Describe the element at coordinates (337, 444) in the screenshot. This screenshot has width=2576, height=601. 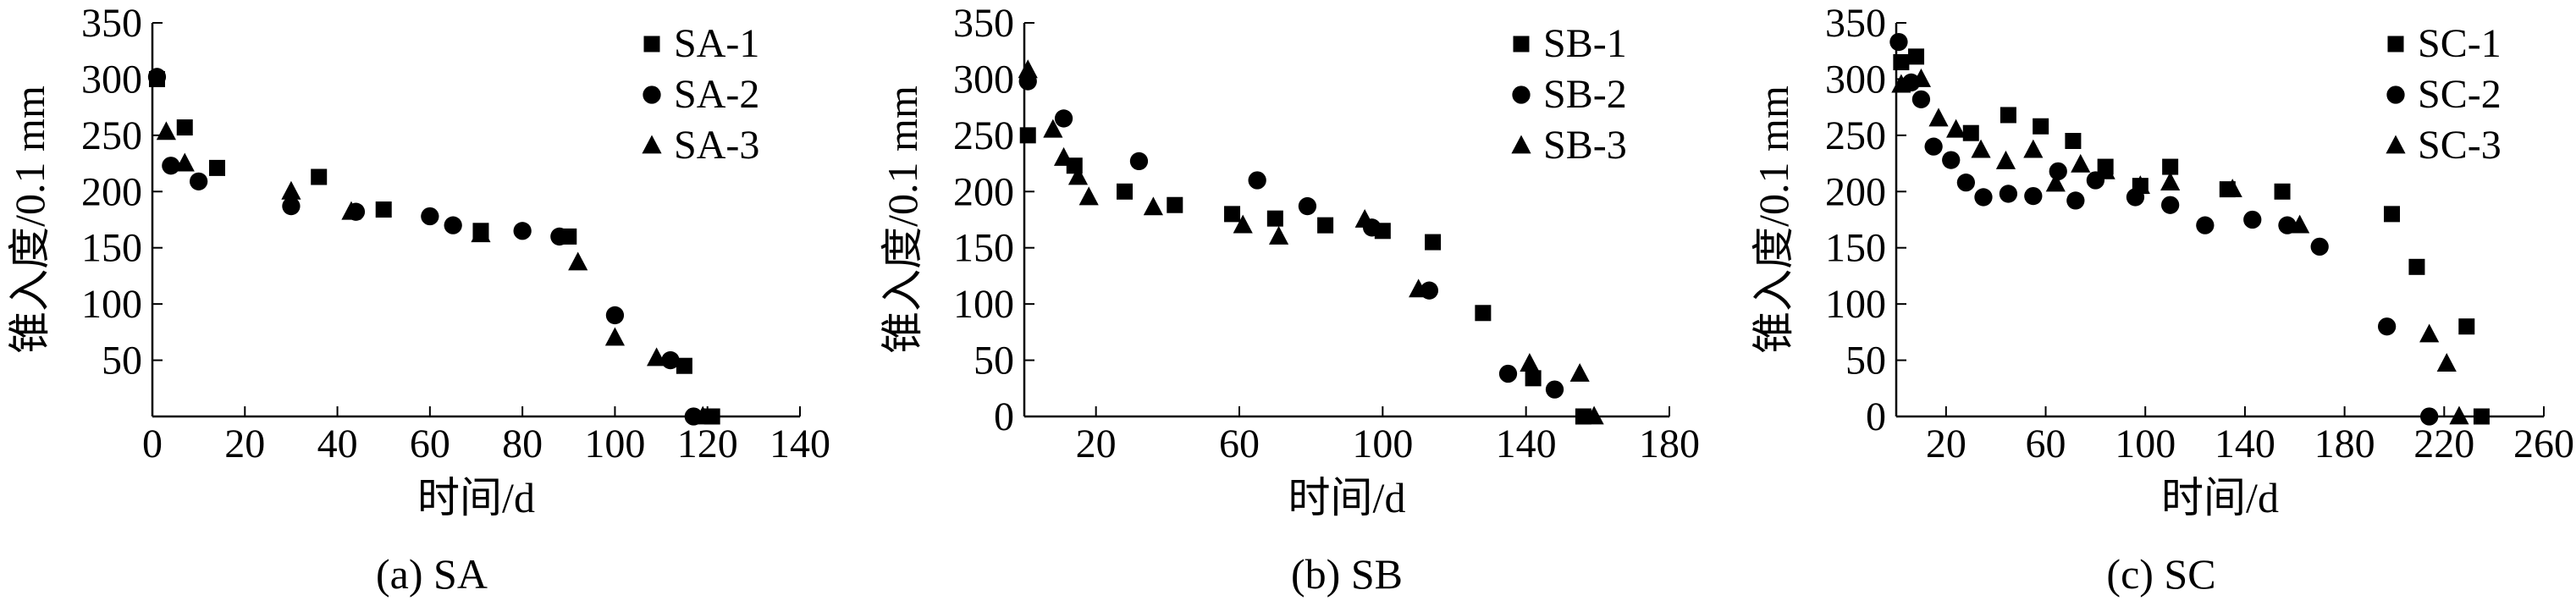
I see `x-tick-label: 40` at that location.